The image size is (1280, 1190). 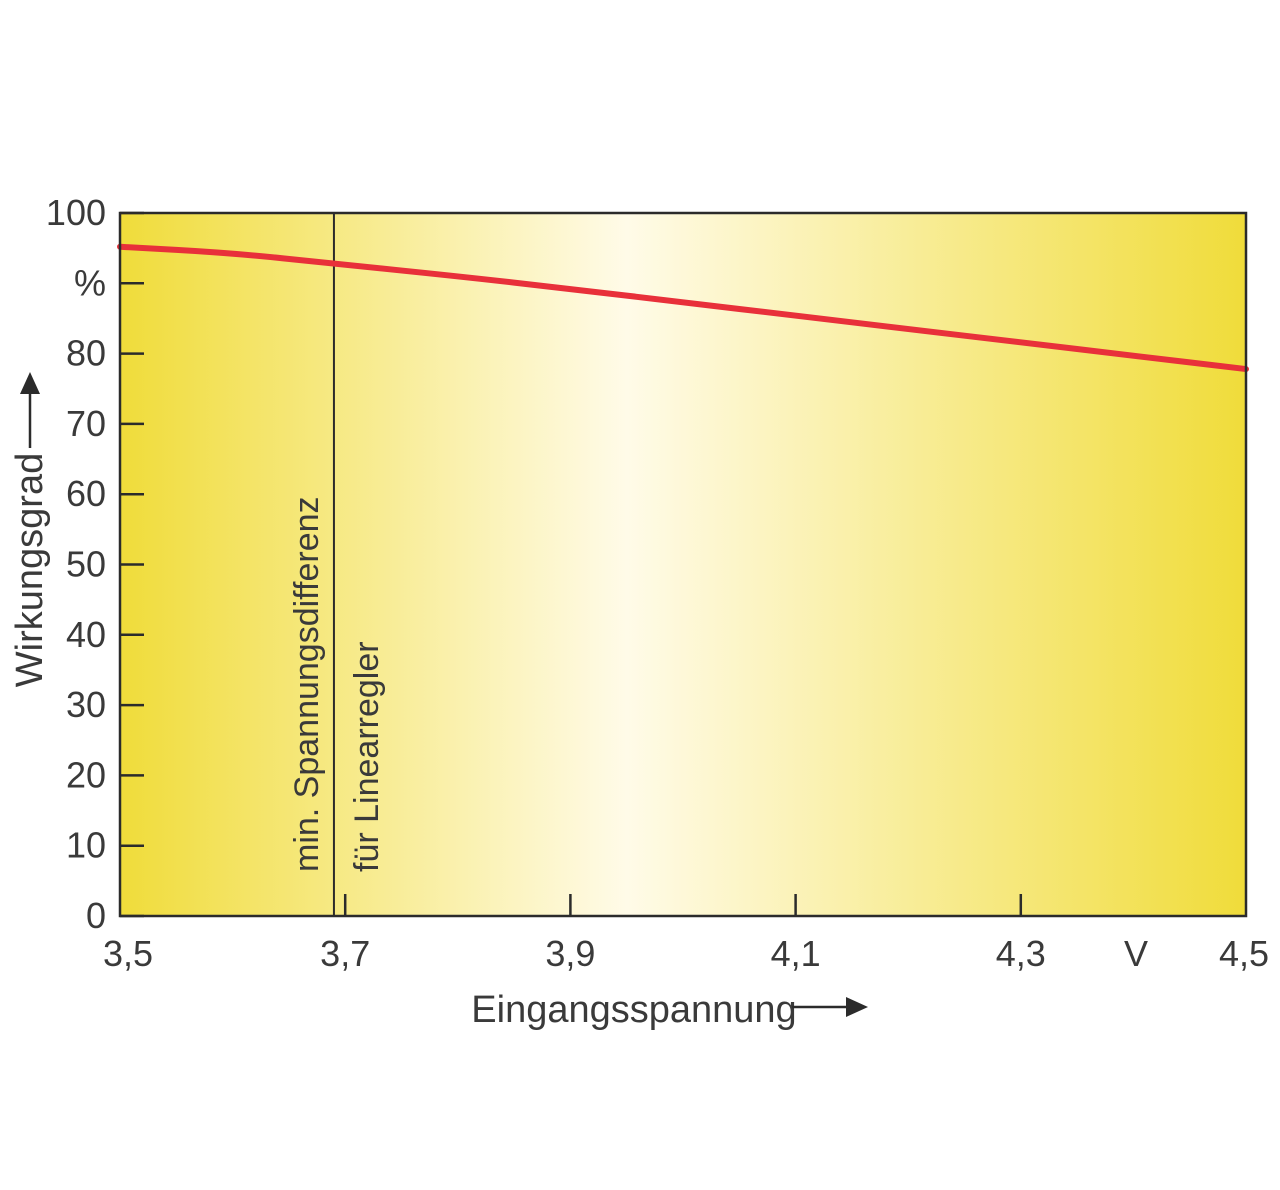 What do you see at coordinates (830, 1007) in the screenshot?
I see `x-axis-arrow` at bounding box center [830, 1007].